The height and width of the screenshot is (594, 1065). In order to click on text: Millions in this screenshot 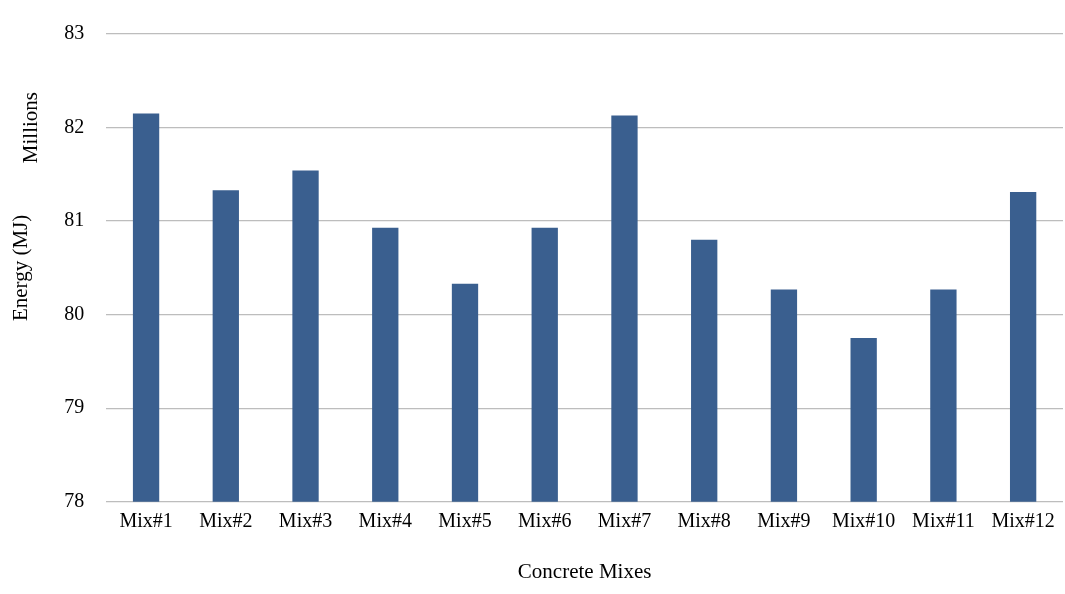, I will do `click(29, 127)`.